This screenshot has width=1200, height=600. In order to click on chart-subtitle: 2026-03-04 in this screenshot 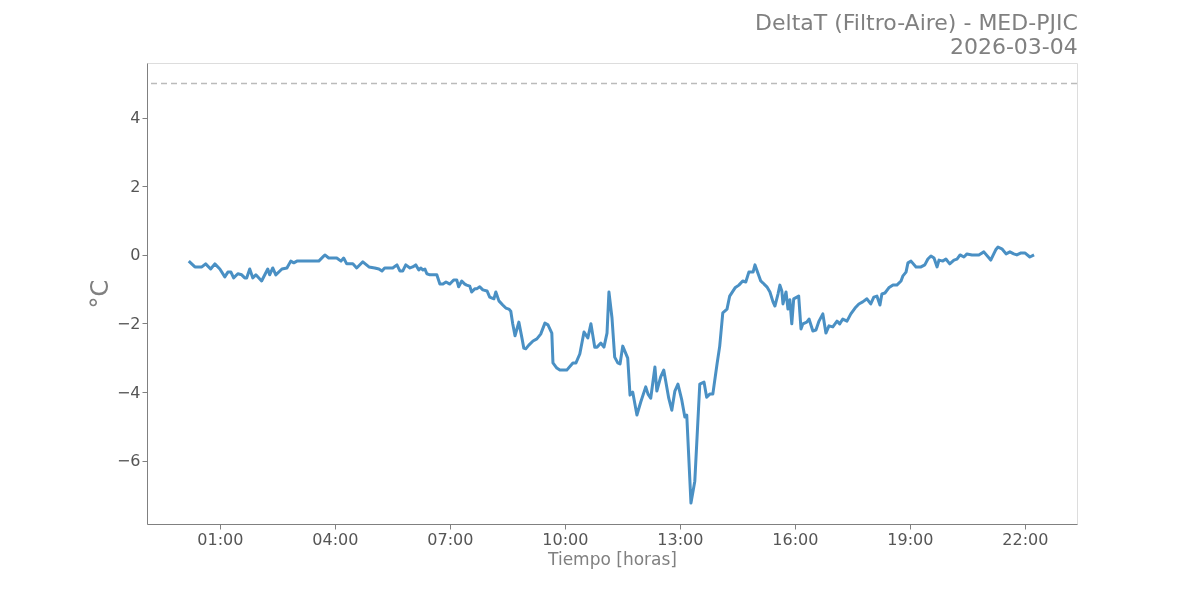, I will do `click(1013, 46)`.